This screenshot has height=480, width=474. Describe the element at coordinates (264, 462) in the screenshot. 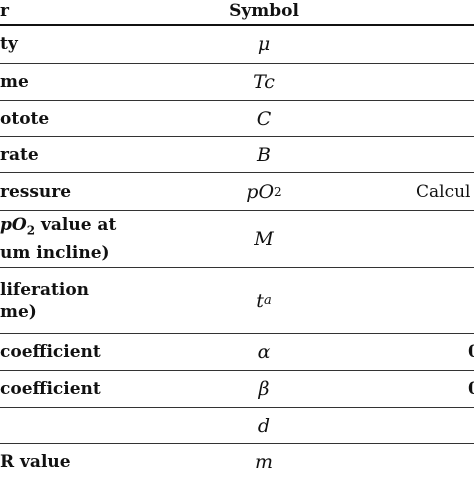

I see `symbol-cell: m` at that location.